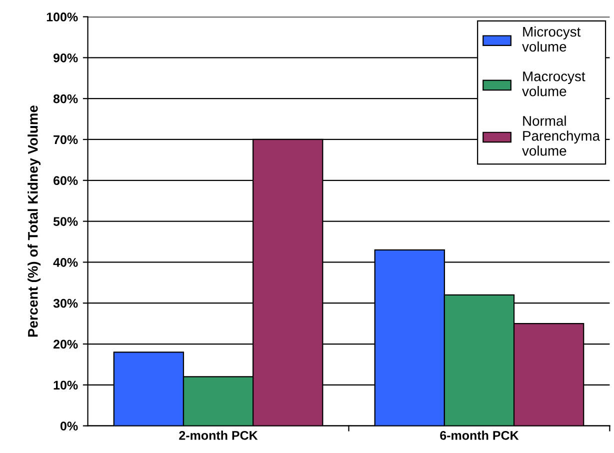 The height and width of the screenshot is (453, 614). Describe the element at coordinates (66, 385) in the screenshot. I see `y-tick-label: 10%` at that location.